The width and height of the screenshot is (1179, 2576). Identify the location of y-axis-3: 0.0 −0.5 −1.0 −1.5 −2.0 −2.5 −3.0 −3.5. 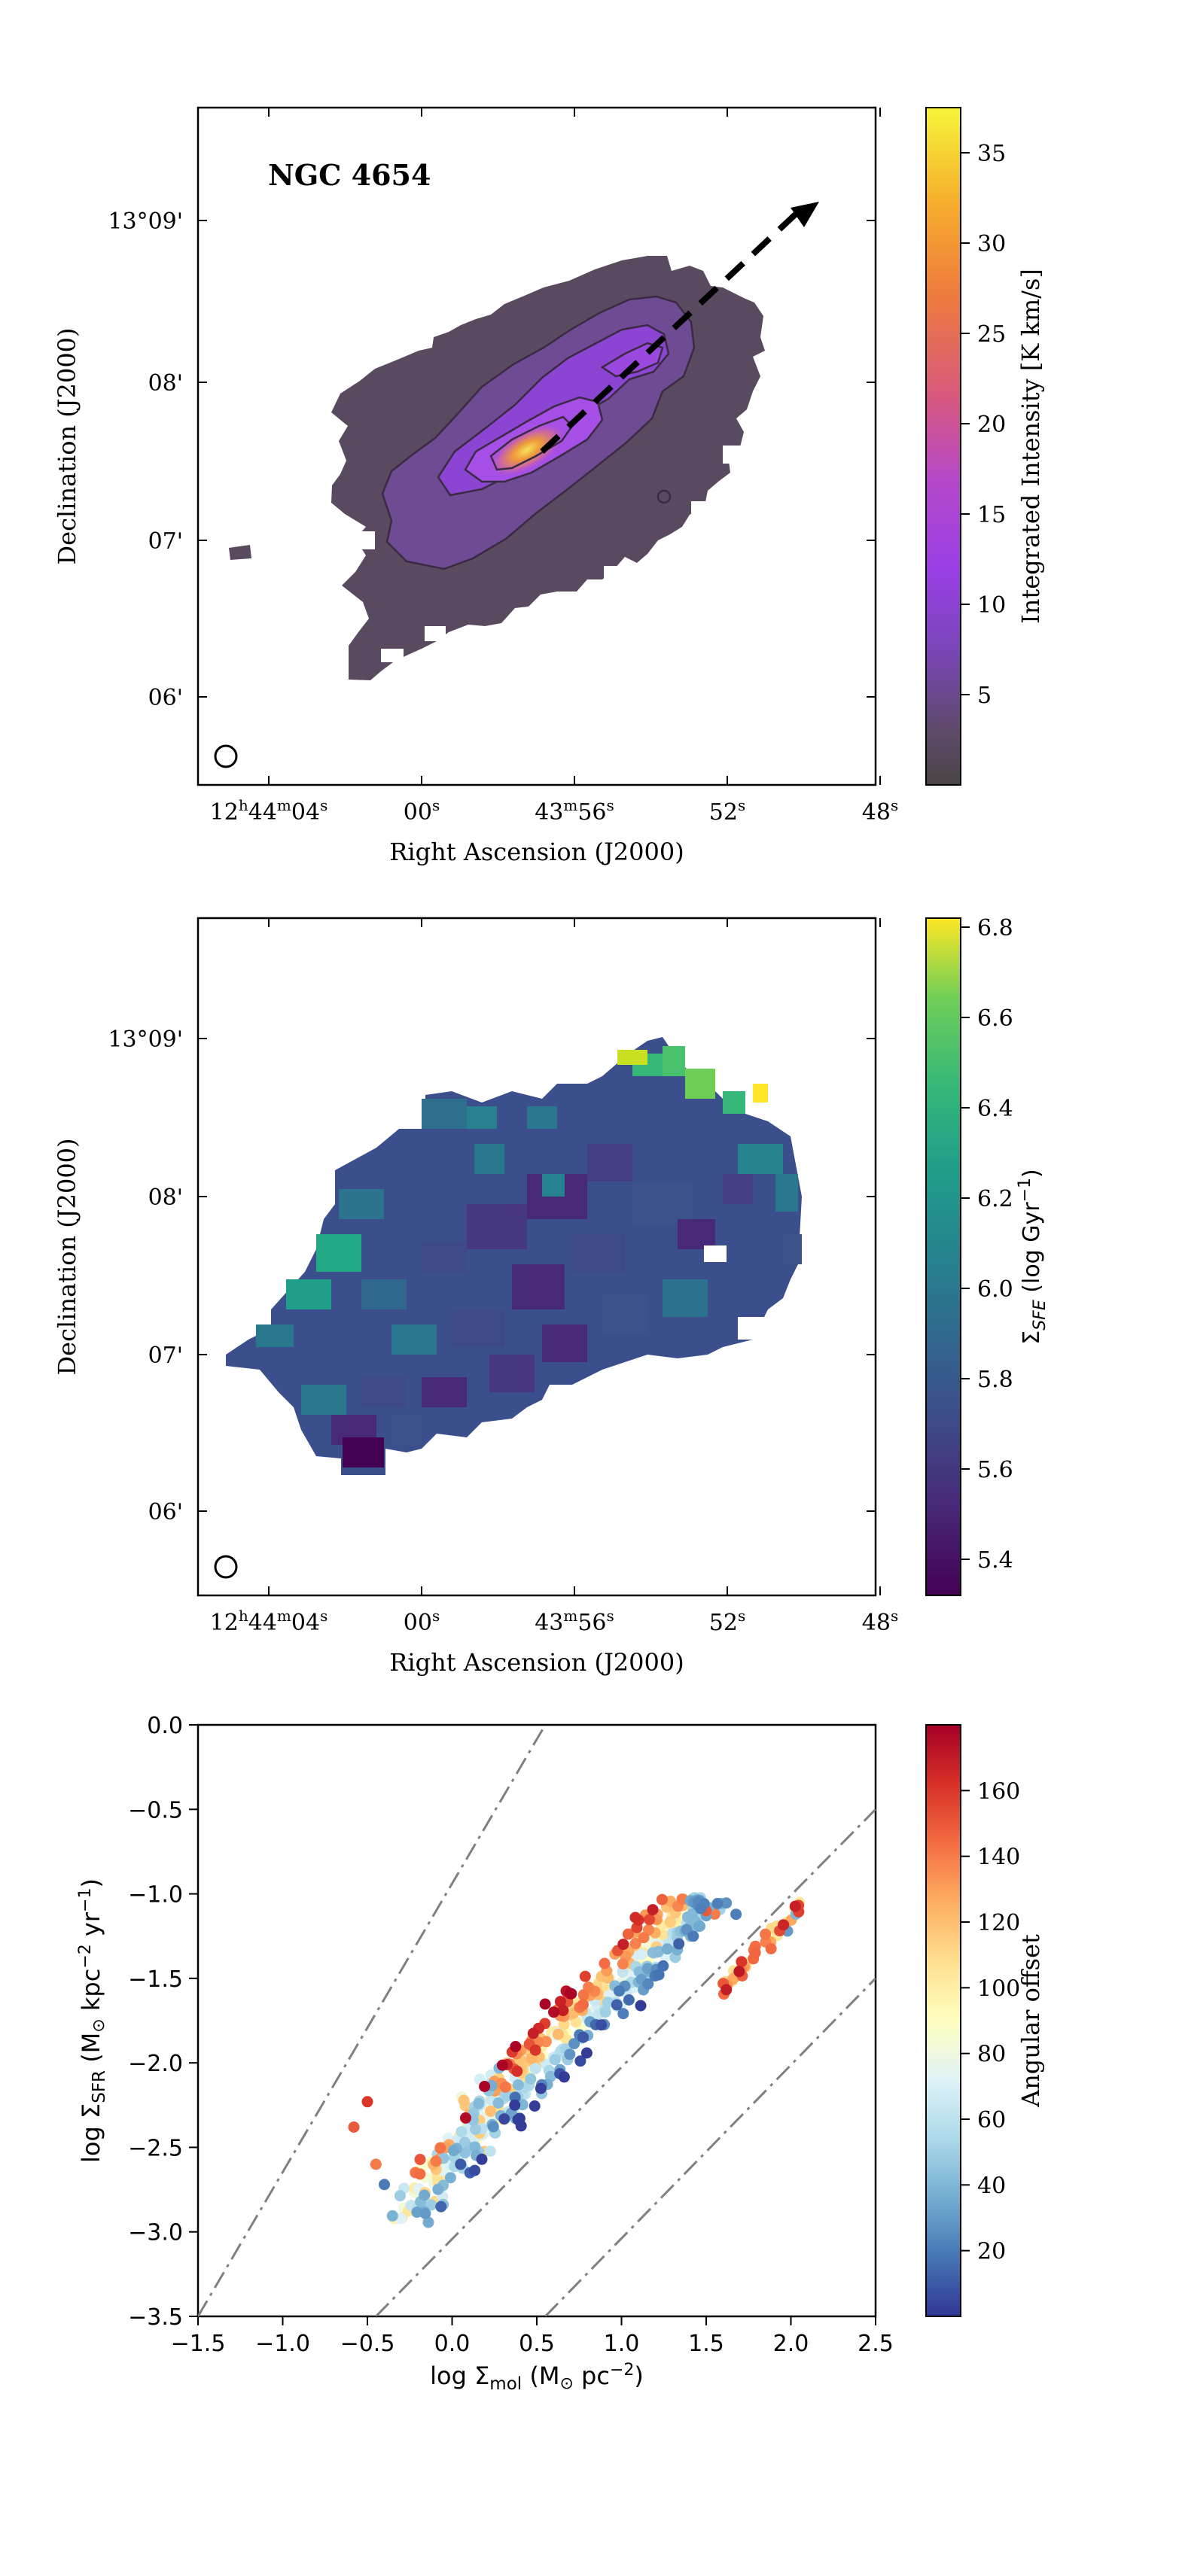
(163, 2022).